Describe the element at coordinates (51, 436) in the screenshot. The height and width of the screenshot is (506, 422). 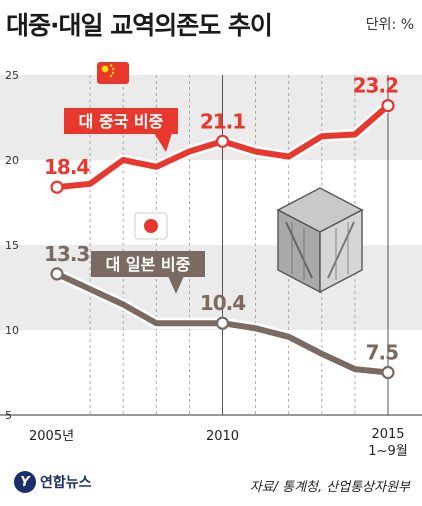
I see `x-tick-label: 2005년` at that location.